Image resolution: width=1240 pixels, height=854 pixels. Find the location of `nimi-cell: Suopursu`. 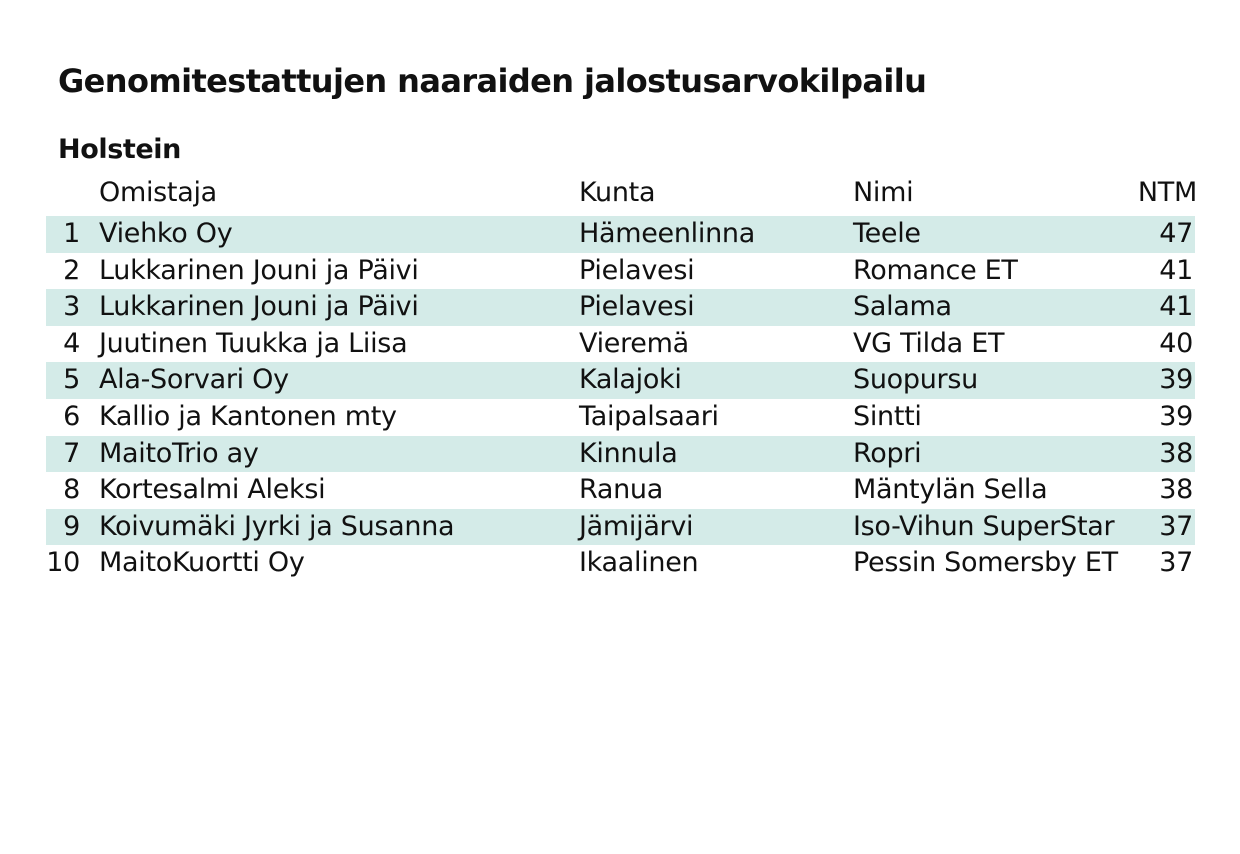

nimi-cell: Suopursu is located at coordinates (915, 380).